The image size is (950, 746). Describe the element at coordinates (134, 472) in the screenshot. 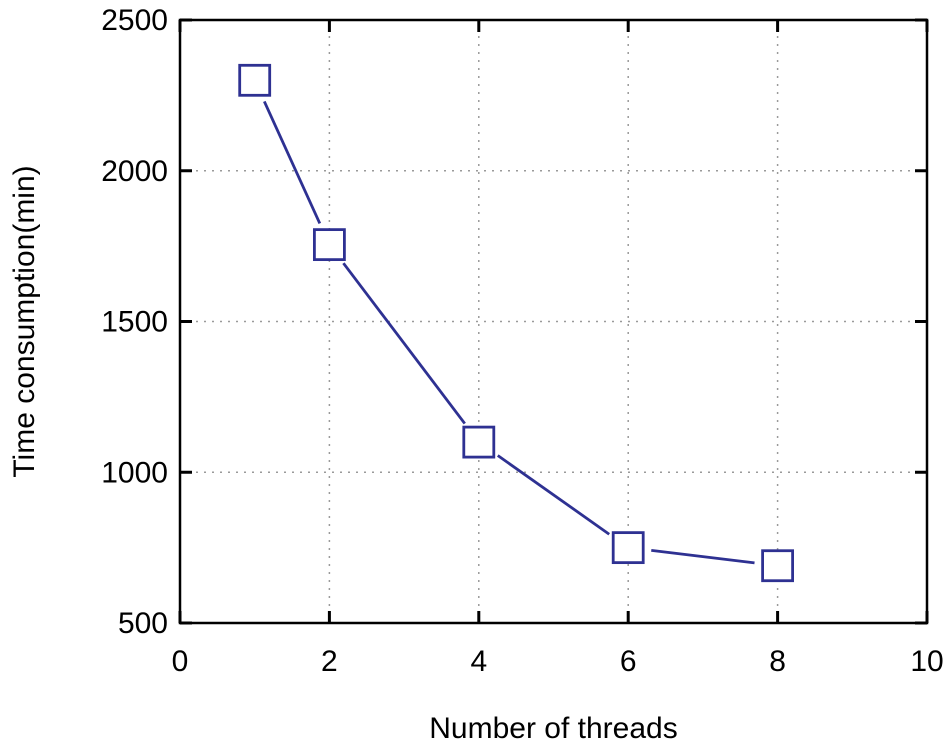

I see `y-tick-label: 1000` at that location.